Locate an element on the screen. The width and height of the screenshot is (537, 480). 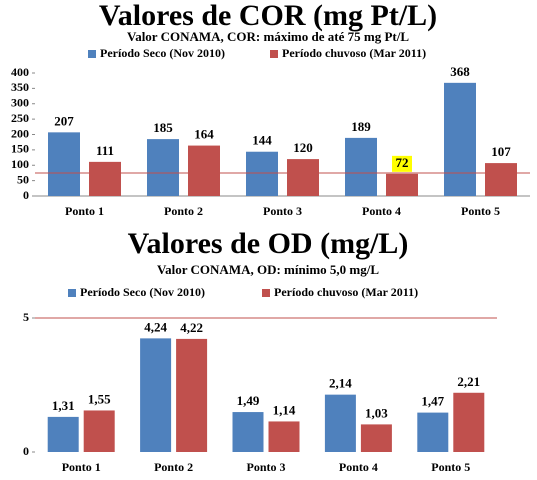
value-label: 207 is located at coordinates (64, 120).